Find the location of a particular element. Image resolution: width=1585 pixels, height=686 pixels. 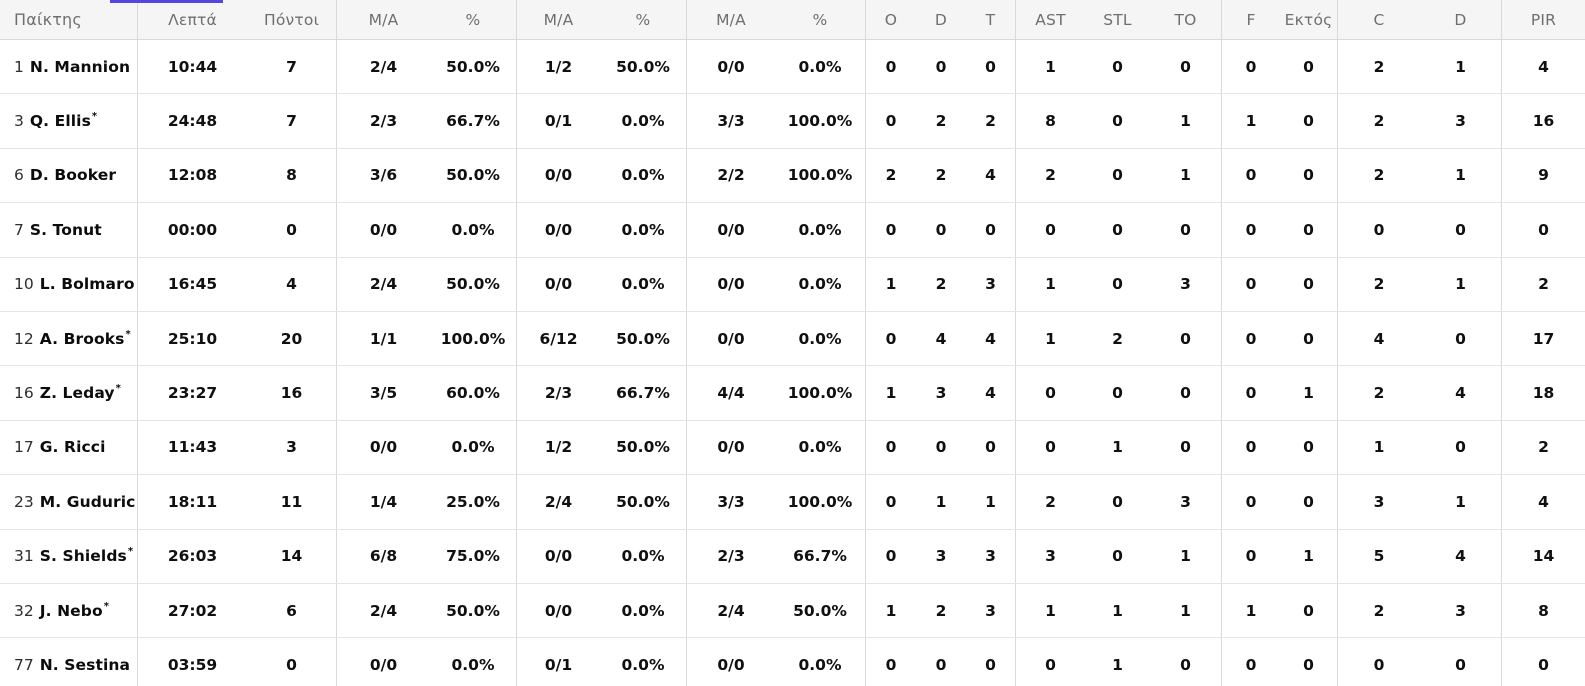

stat-pir: 16 is located at coordinates (1543, 121).